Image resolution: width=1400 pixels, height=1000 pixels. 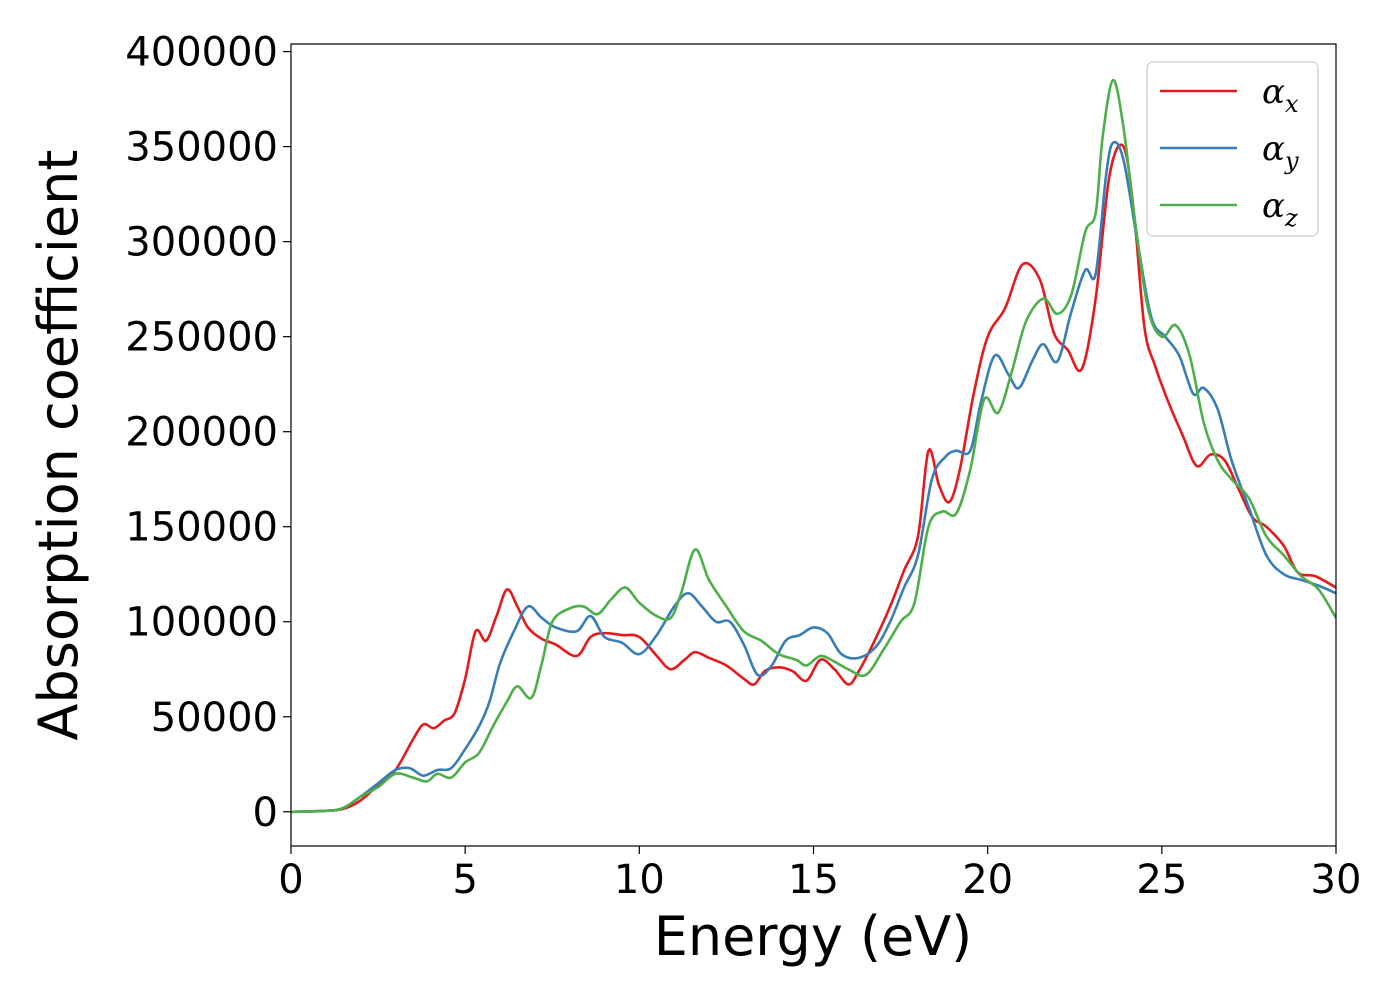 I want to click on x-axis-ticks: 0 5 10 15 20 25 30, so click(x=819, y=874).